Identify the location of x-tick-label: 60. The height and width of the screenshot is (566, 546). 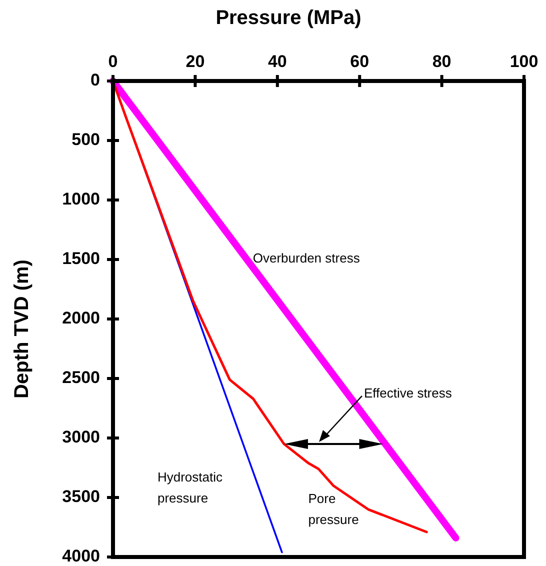
(360, 61).